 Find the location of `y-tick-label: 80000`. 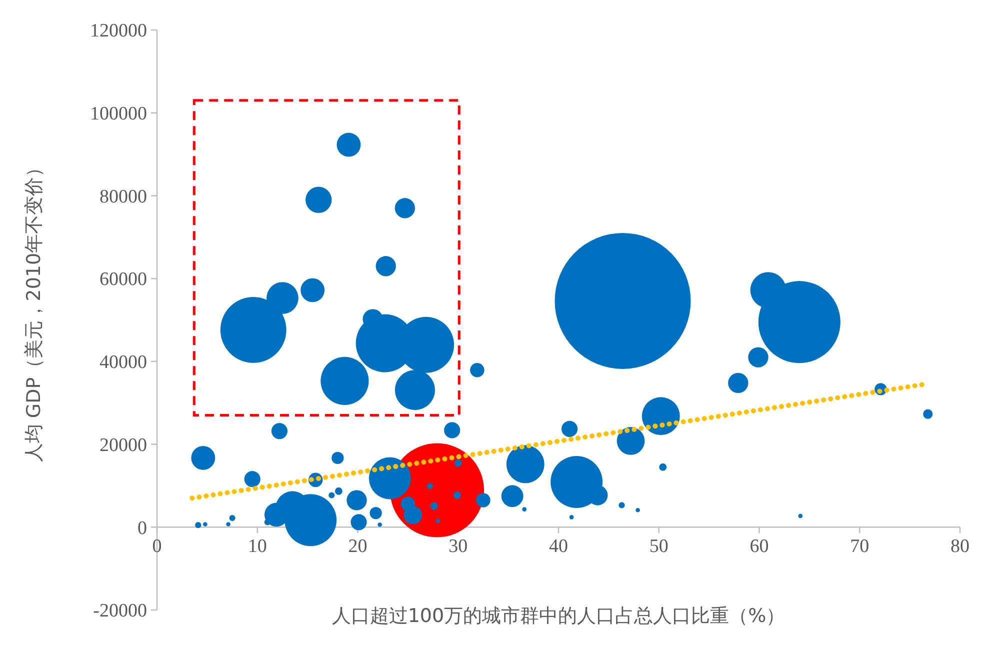

y-tick-label: 80000 is located at coordinates (123, 197).